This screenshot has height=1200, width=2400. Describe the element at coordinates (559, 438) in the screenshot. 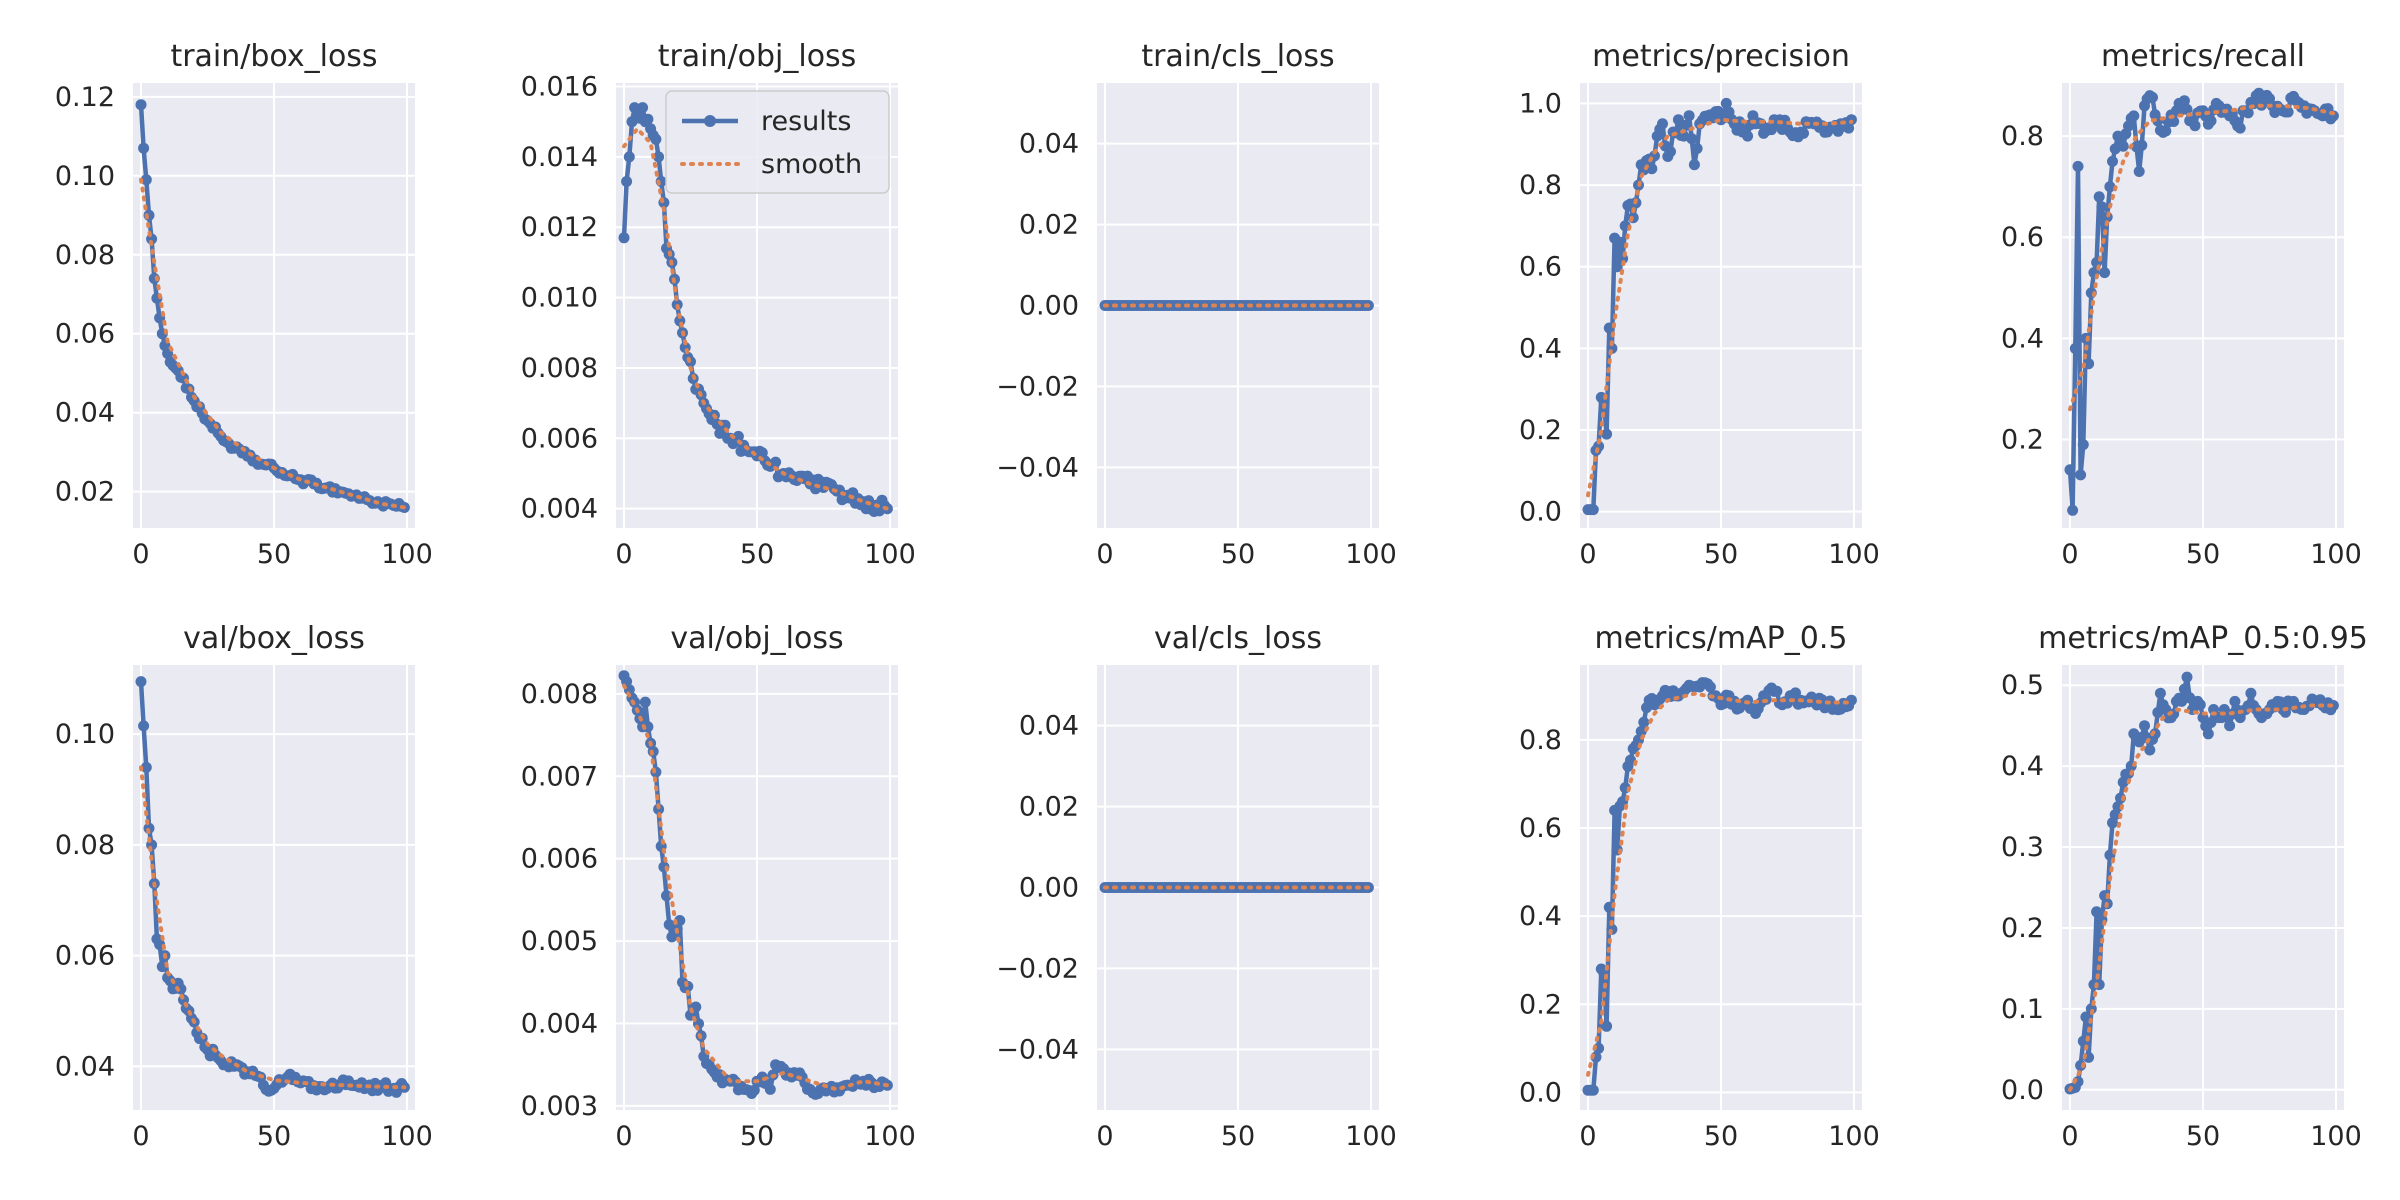

I see `y-tick-label: 0.006` at that location.